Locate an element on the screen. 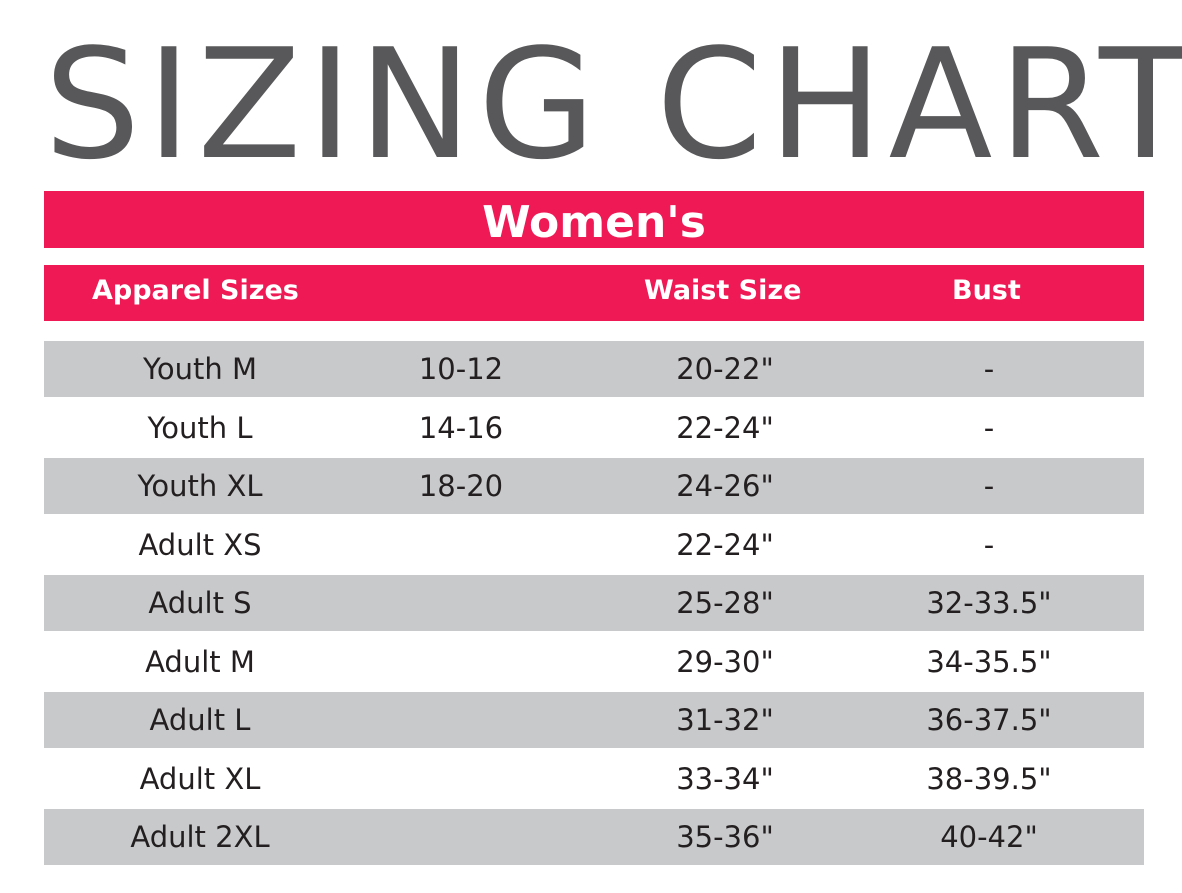 Image resolution: width=1182 pixels, height=893 pixels. cell-waist-size: 33-34" is located at coordinates (725, 778).